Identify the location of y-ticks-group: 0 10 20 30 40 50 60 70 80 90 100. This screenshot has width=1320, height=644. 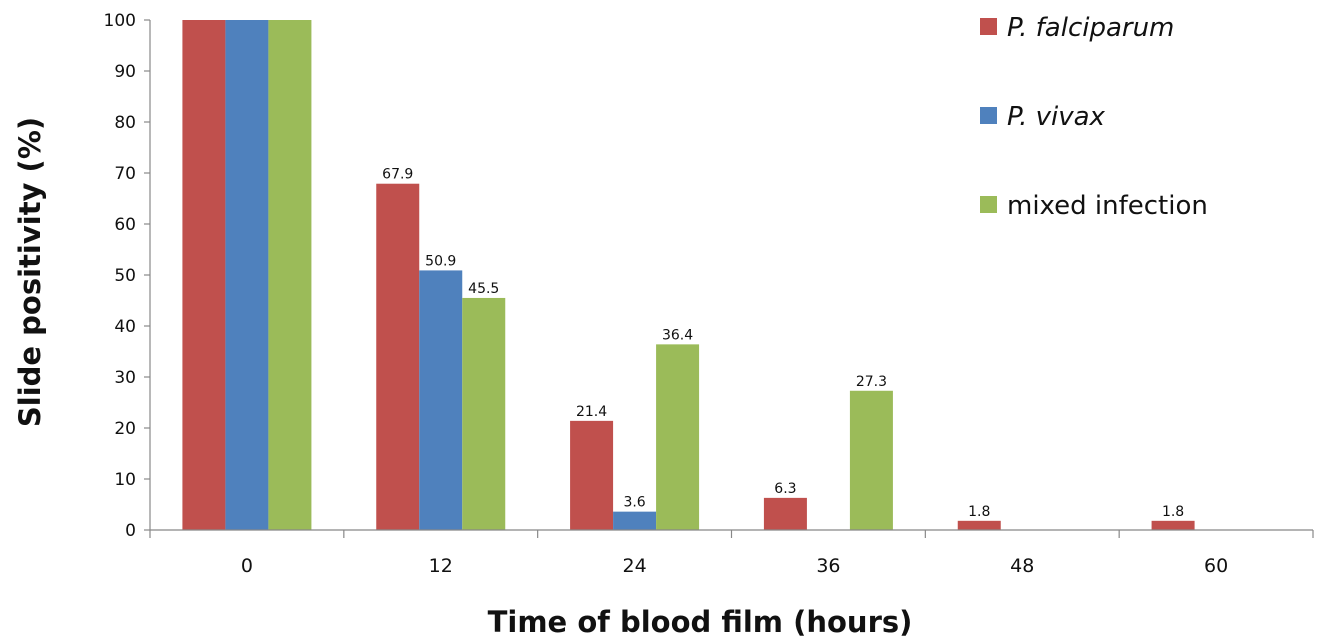
(127, 276).